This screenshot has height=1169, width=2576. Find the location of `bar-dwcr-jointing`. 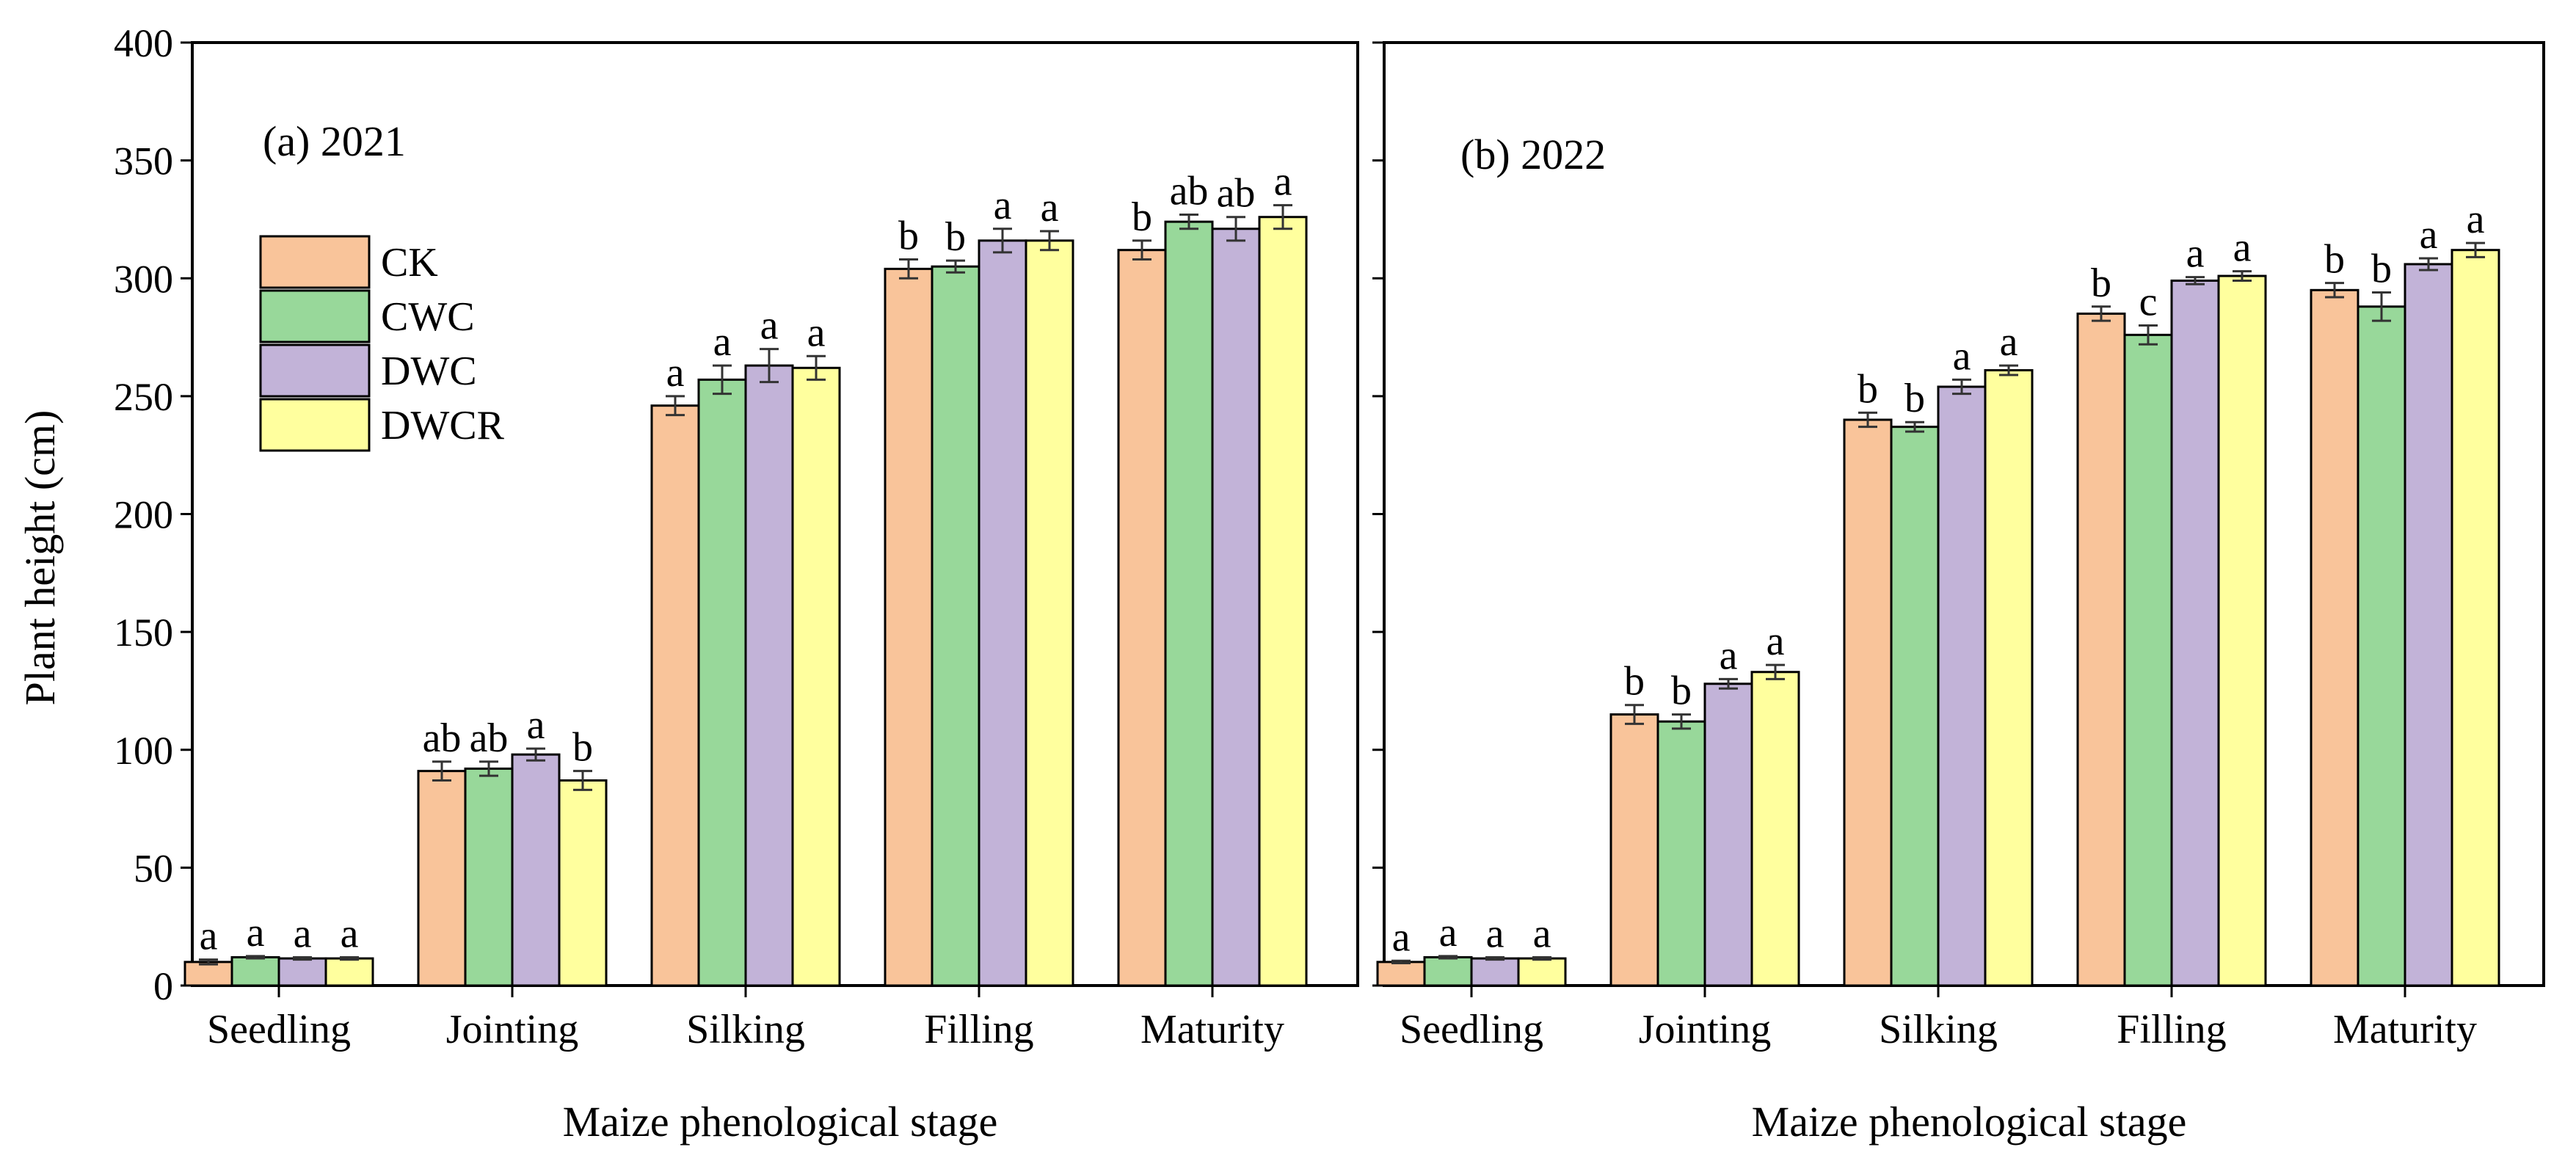

bar-dwcr-jointing is located at coordinates (1775, 829).